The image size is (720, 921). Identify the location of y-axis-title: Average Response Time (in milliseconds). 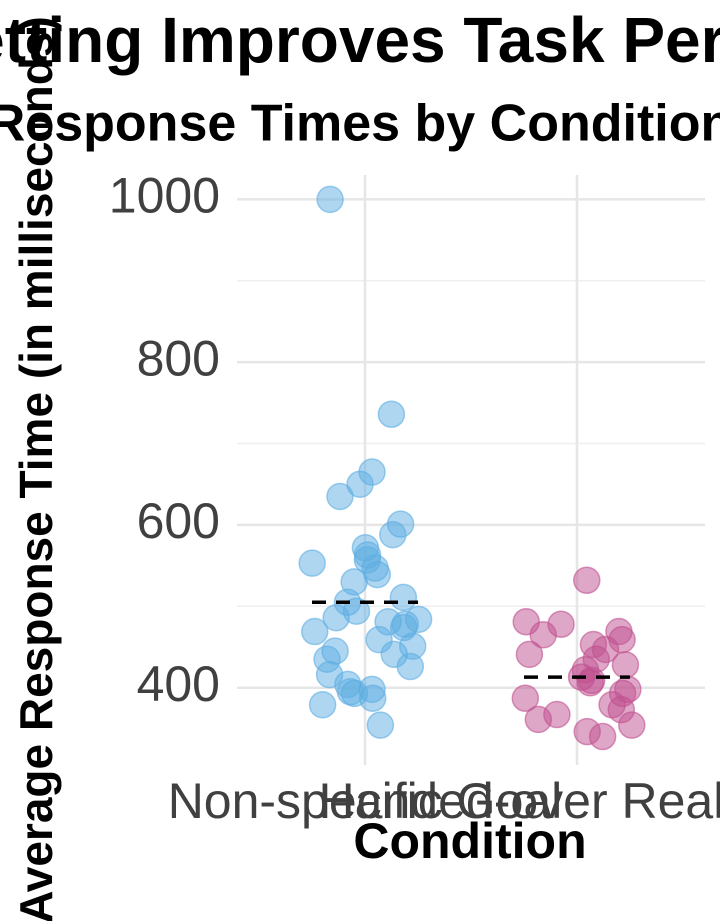
(36, 468).